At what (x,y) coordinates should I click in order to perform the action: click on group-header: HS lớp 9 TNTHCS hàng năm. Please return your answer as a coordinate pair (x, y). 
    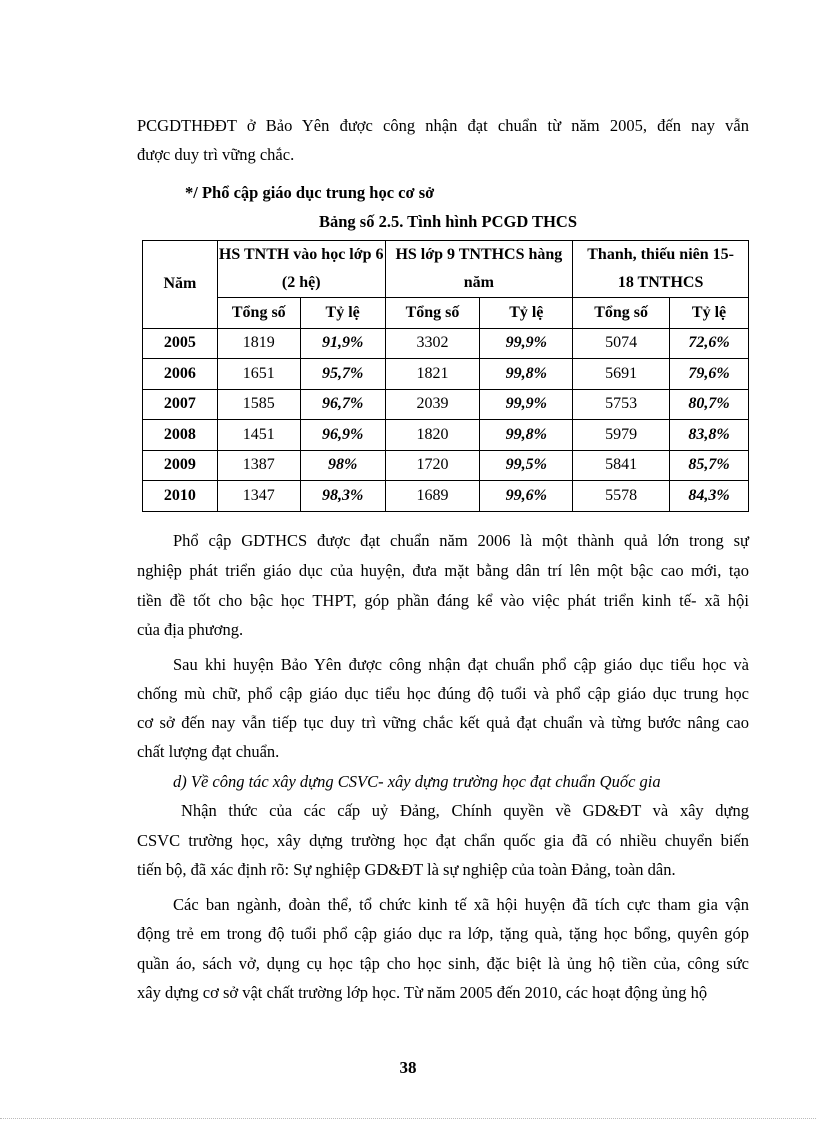
    Looking at the image, I should click on (479, 269).